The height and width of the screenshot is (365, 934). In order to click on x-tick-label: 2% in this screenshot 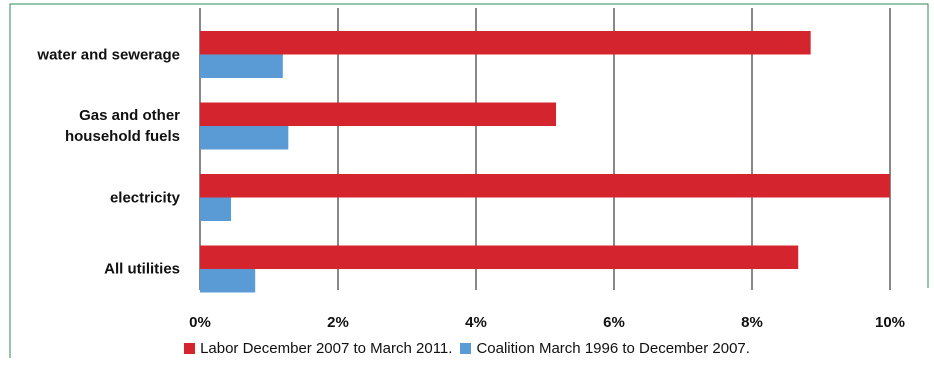, I will do `click(338, 322)`.